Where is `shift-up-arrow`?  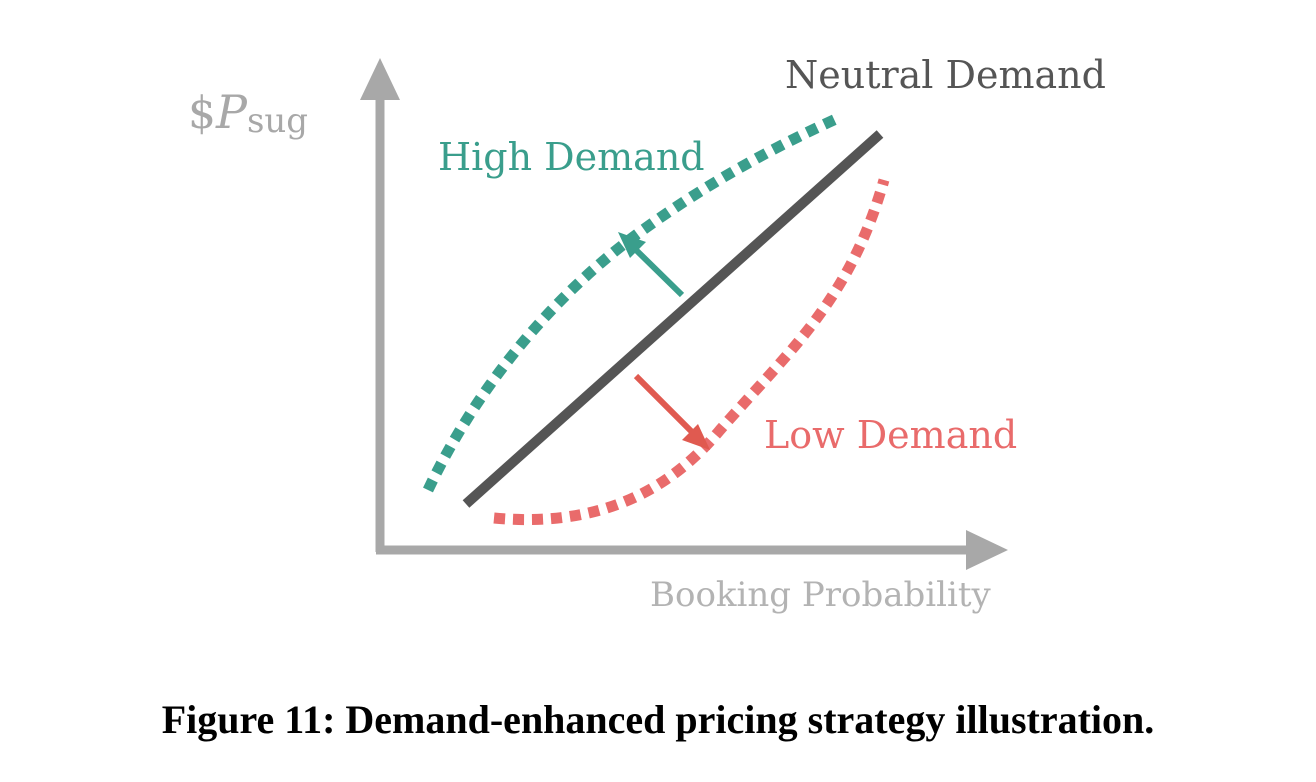
shift-up-arrow is located at coordinates (651, 265).